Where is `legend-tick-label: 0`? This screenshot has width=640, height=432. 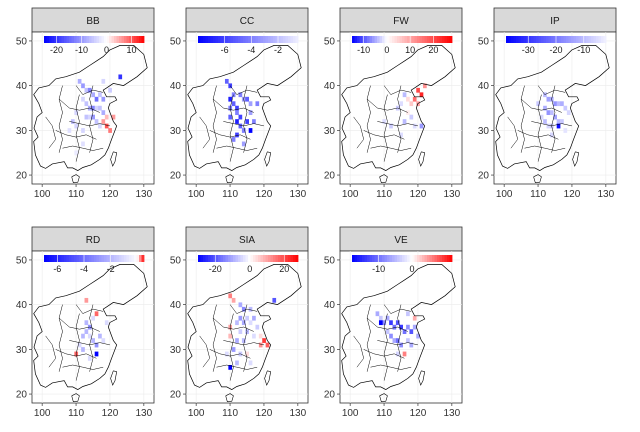 legend-tick-label: 0 is located at coordinates (249, 269).